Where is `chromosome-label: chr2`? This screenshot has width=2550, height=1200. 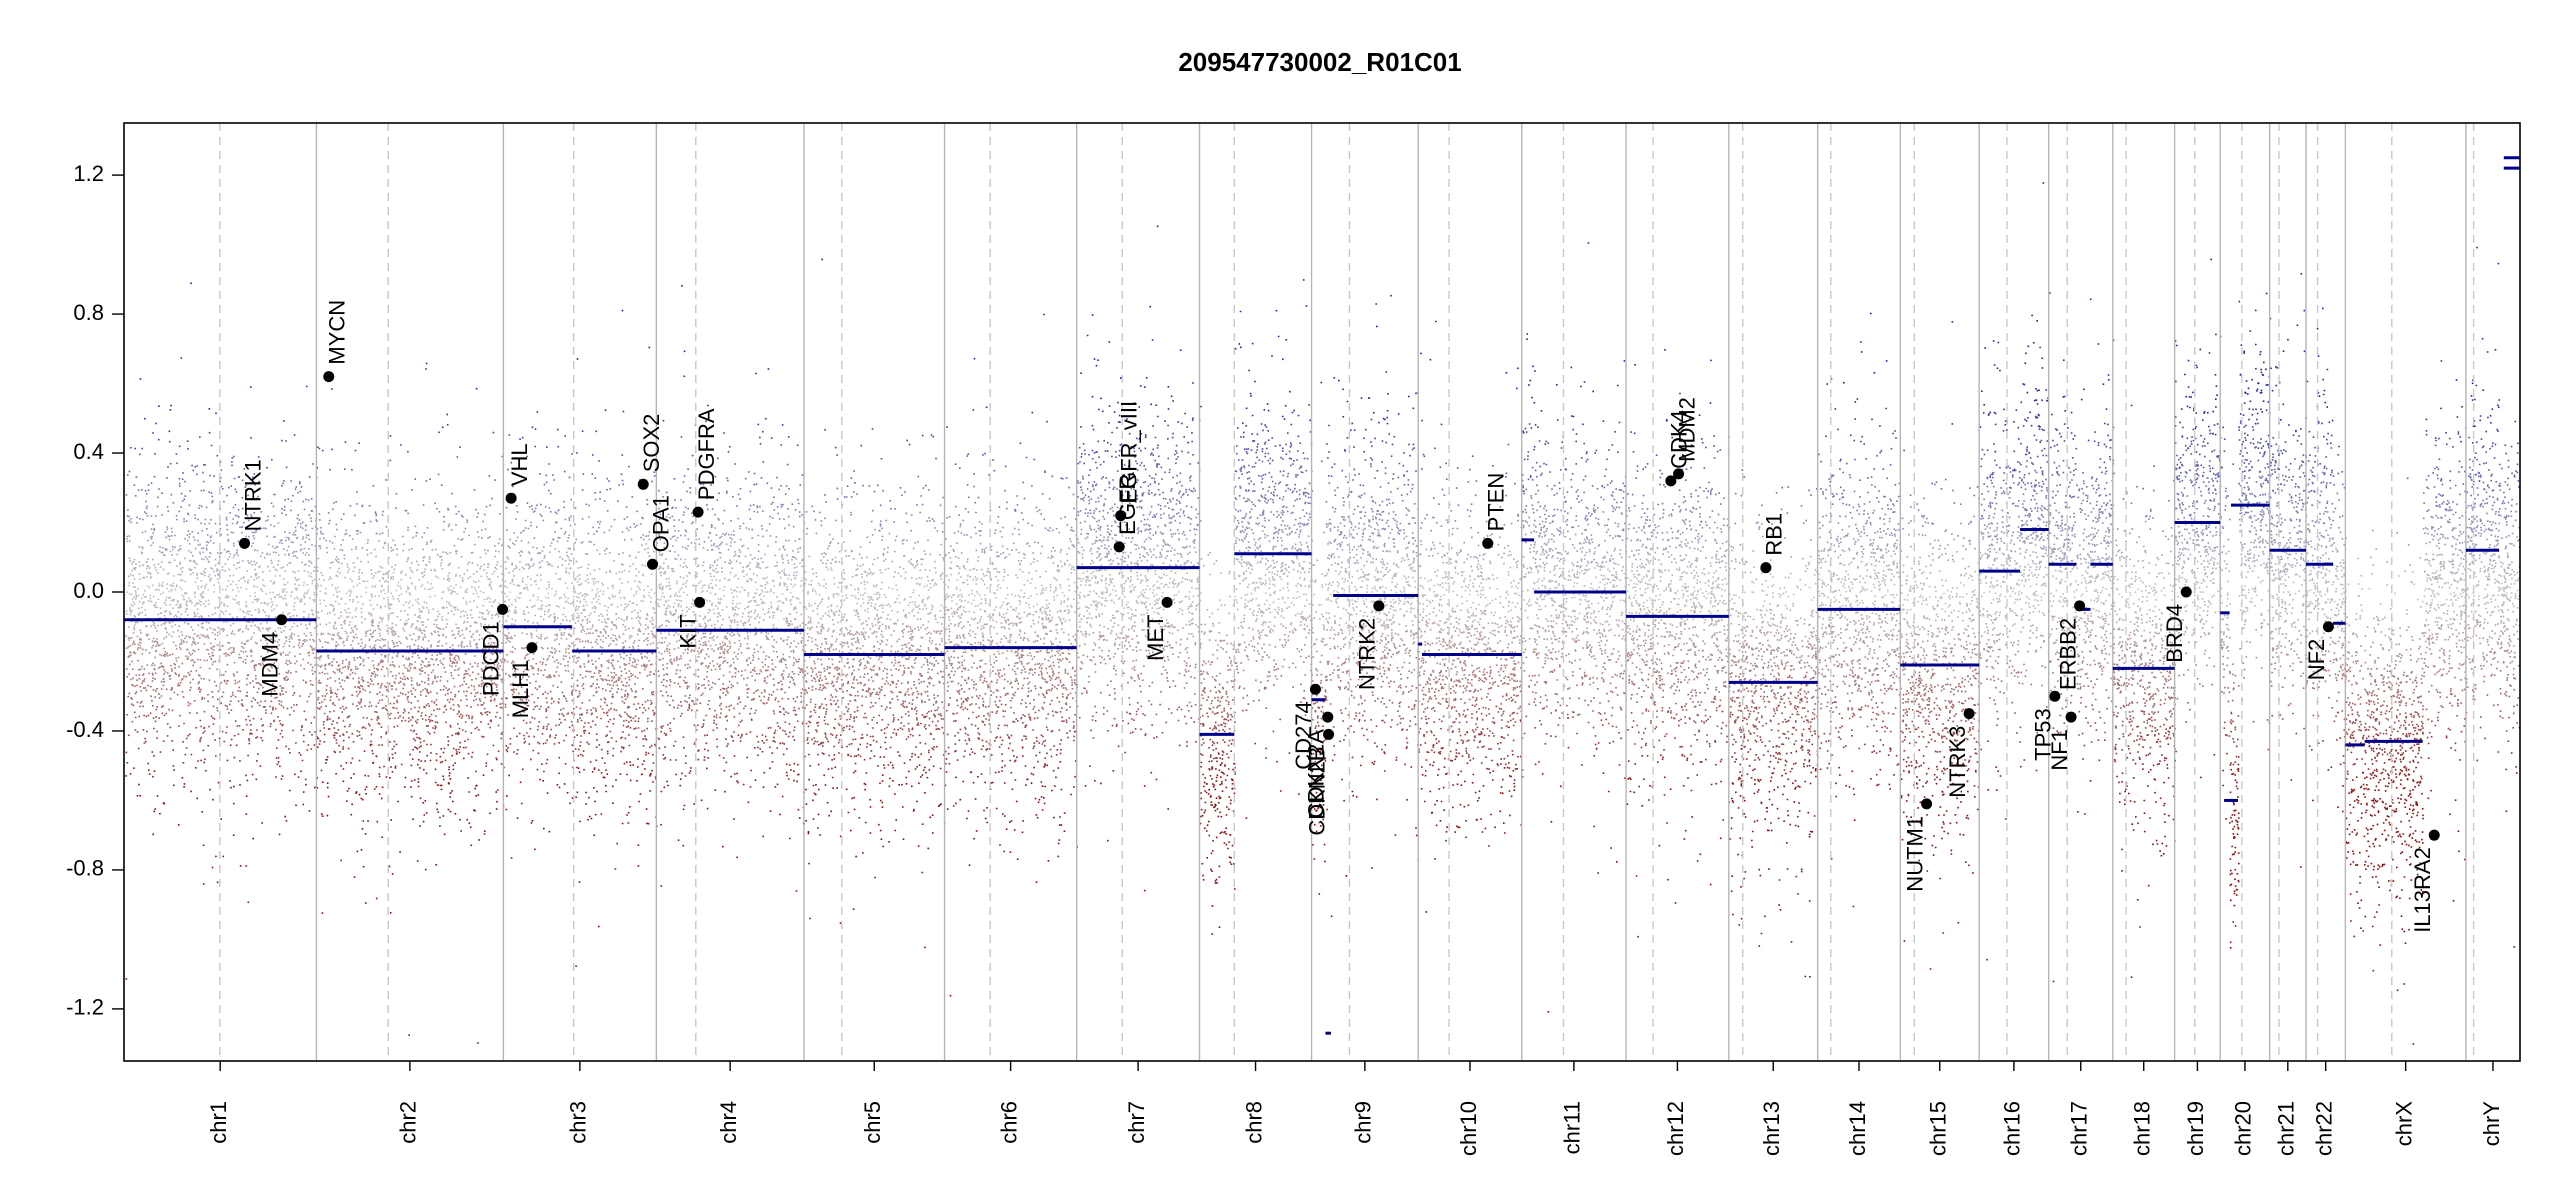
chromosome-label: chr2 is located at coordinates (408, 1122).